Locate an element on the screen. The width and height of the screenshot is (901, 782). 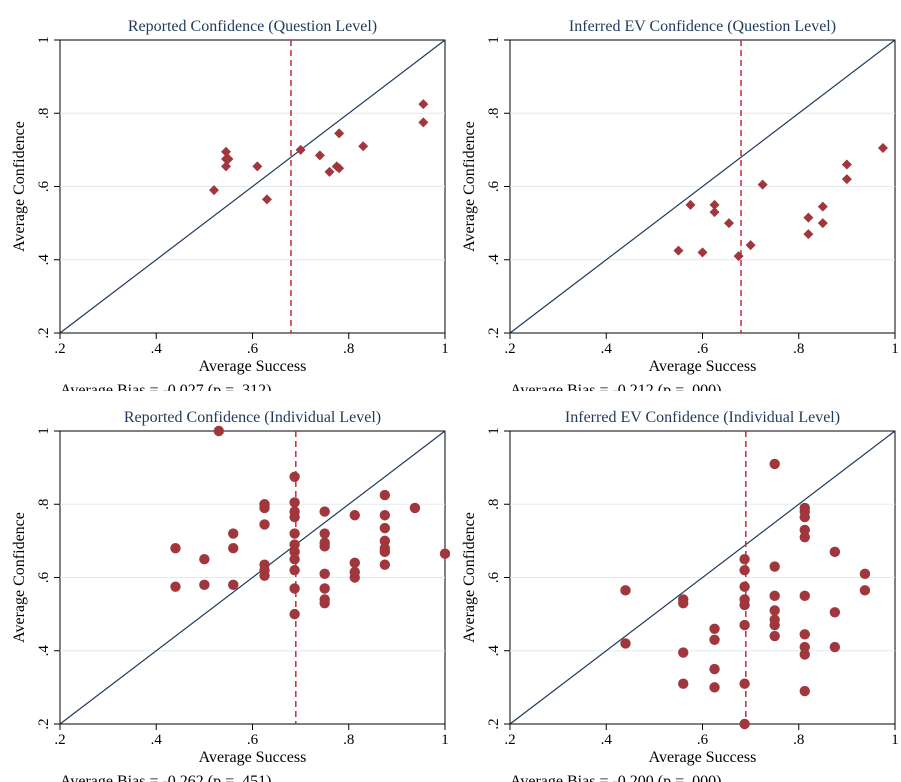
x-tick-label: .2 is located at coordinates (59, 349).